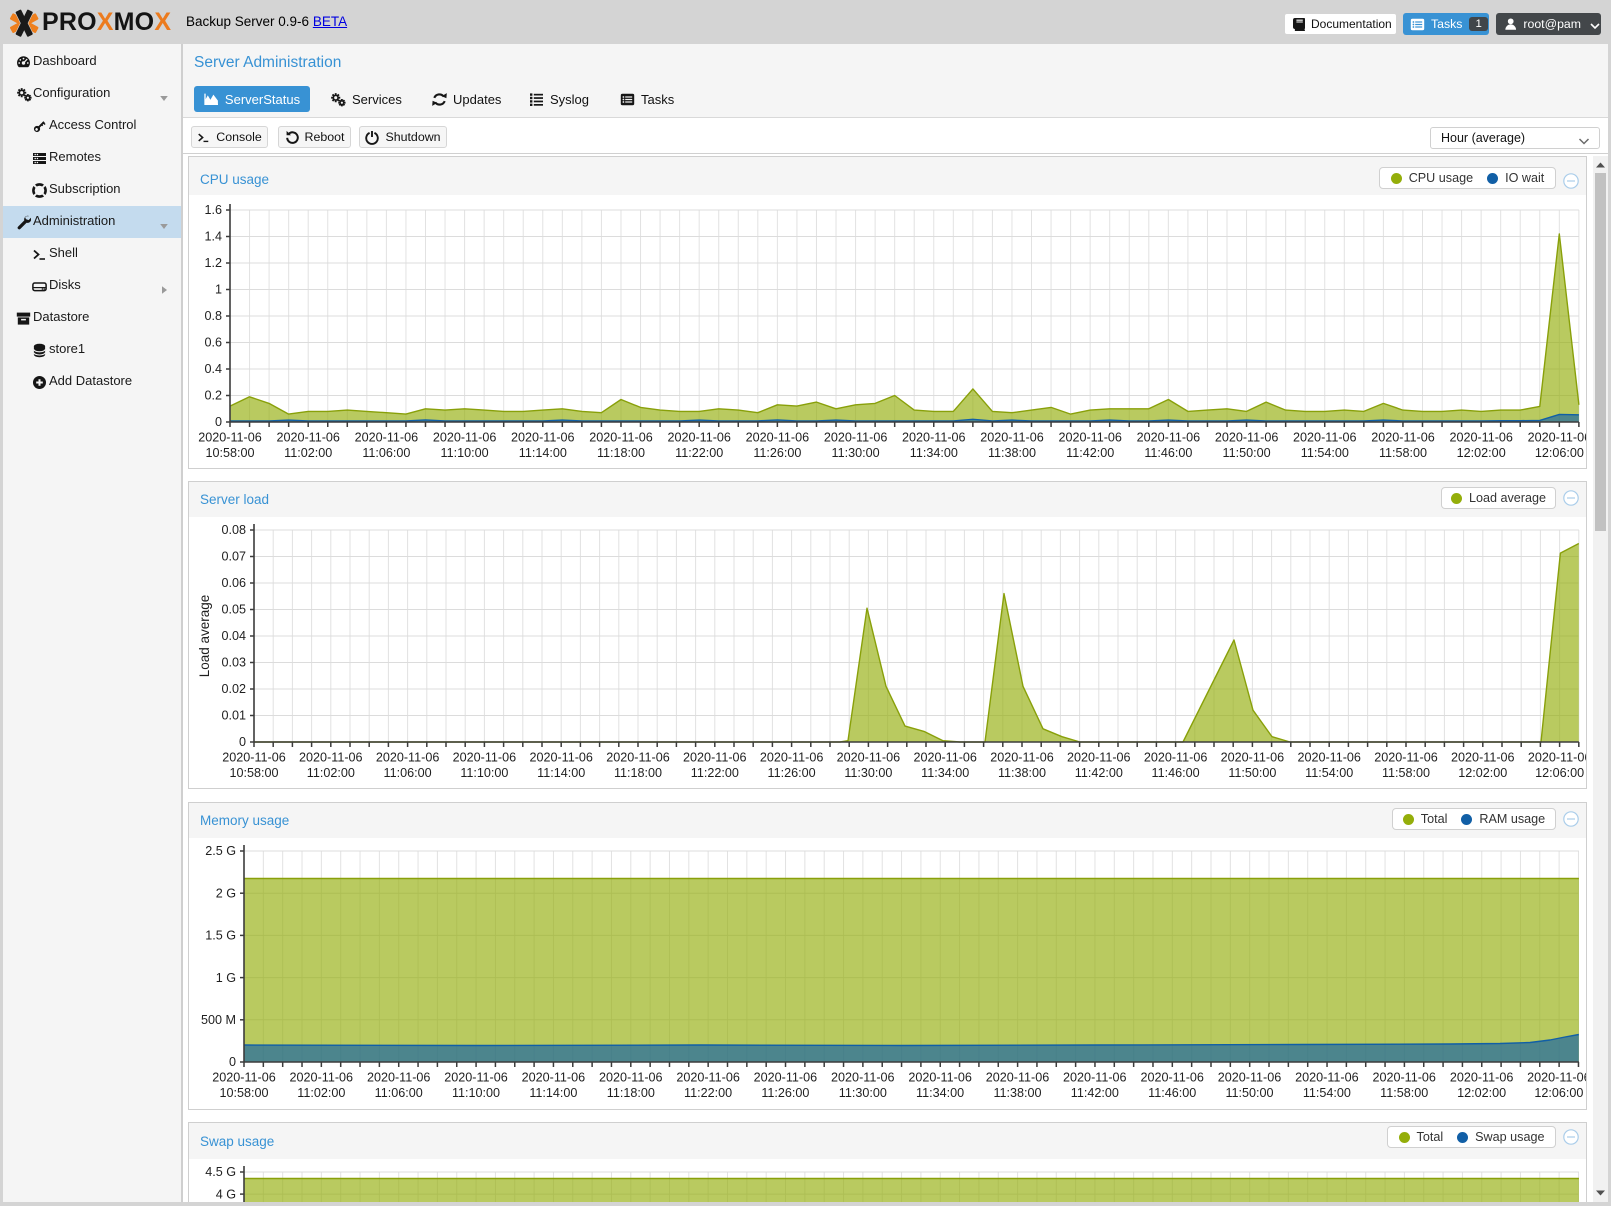 The height and width of the screenshot is (1206, 1611). What do you see at coordinates (233, 530) in the screenshot?
I see `svg-text: 0.08` at bounding box center [233, 530].